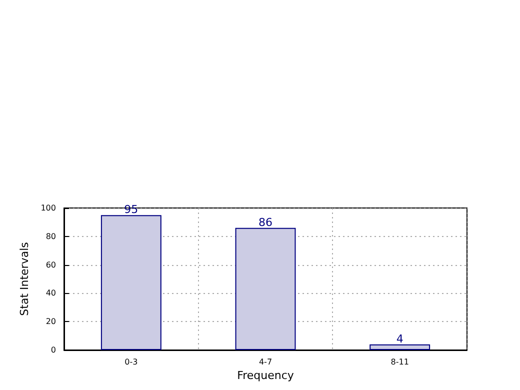 The width and height of the screenshot is (520, 390). Describe the element at coordinates (400, 339) in the screenshot. I see `data-label: 4` at that location.